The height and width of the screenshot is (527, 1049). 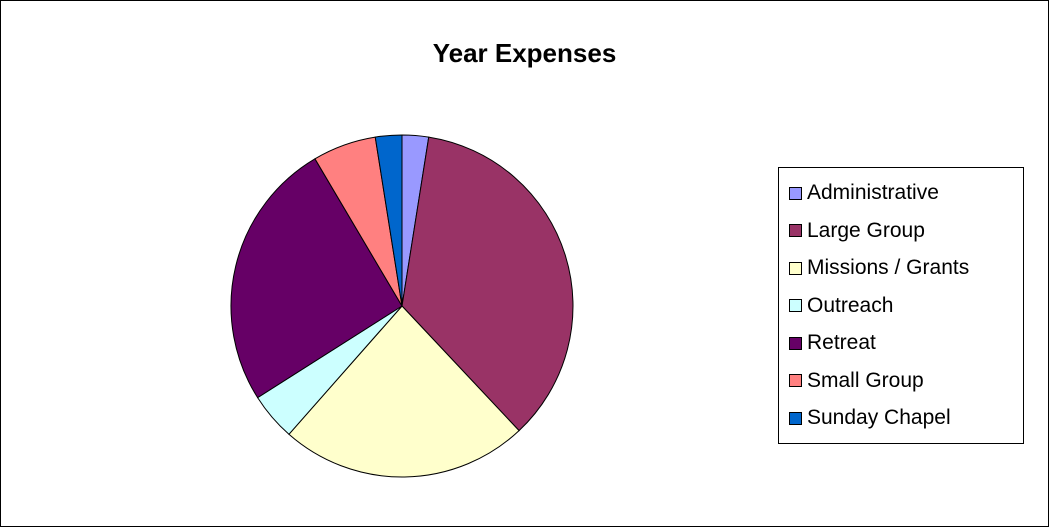 What do you see at coordinates (866, 230) in the screenshot?
I see `legend-label: Large Group` at bounding box center [866, 230].